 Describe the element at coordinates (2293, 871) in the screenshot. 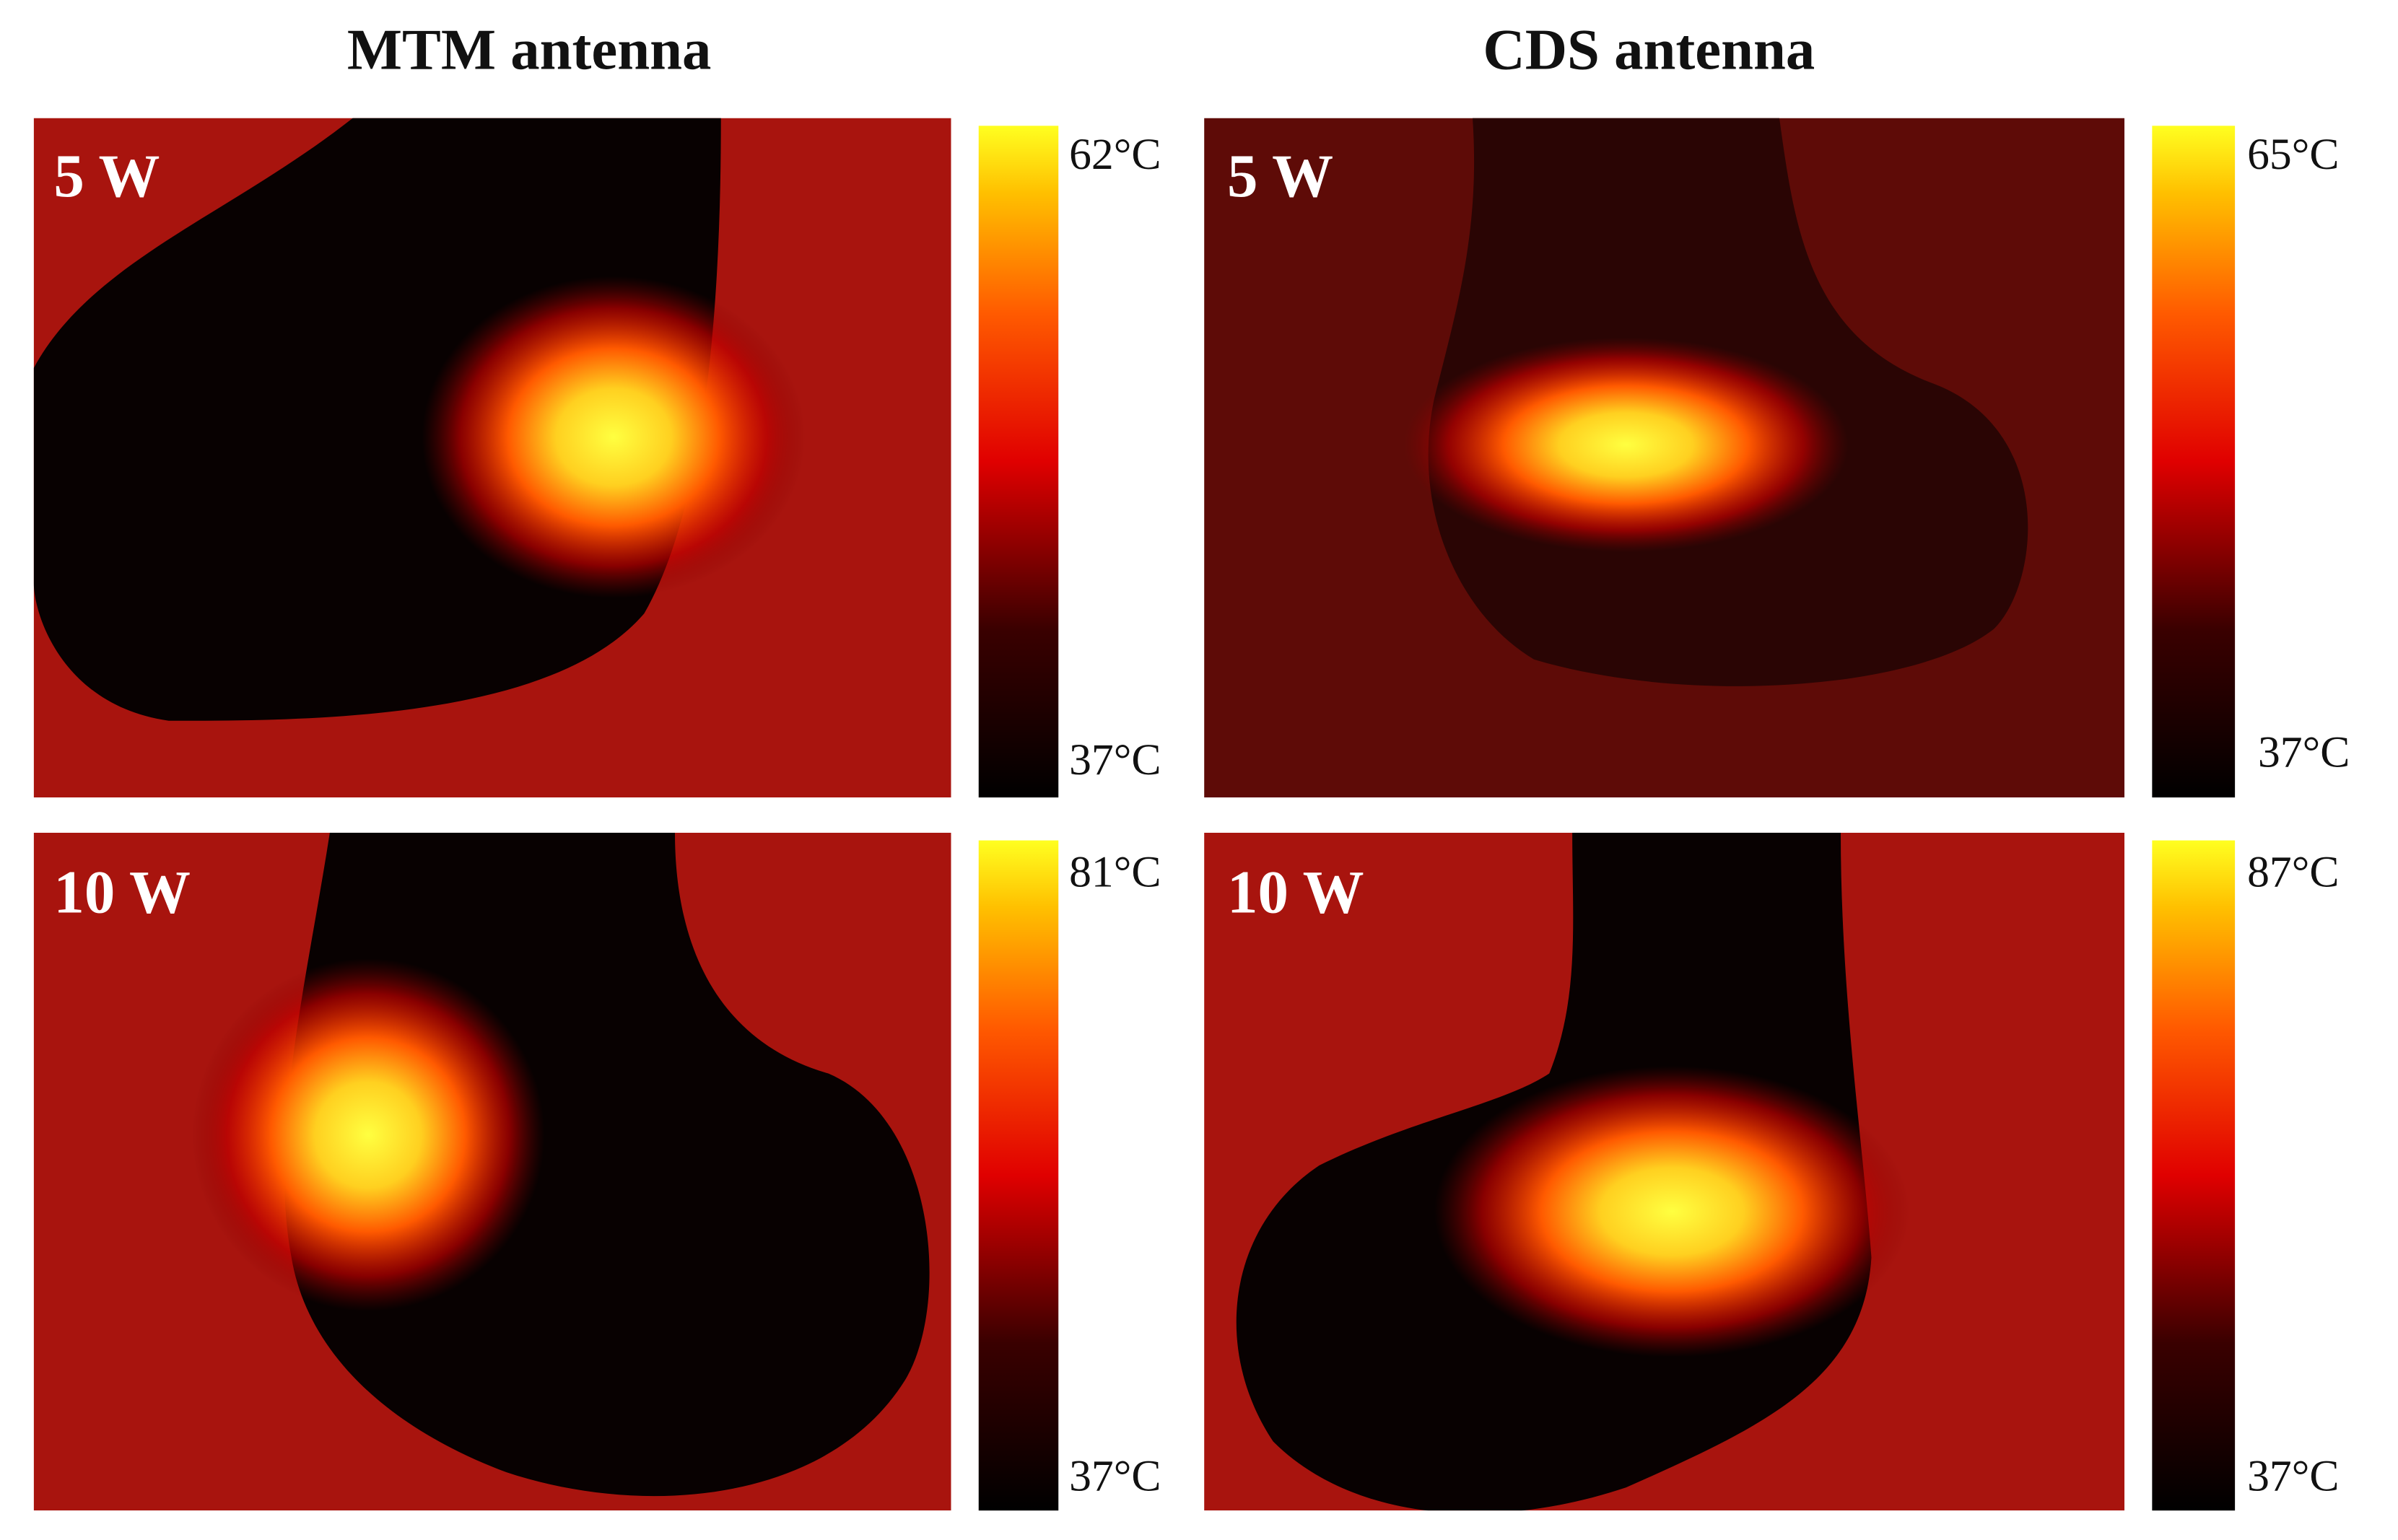

I see `colorbar-max: 87°C` at that location.